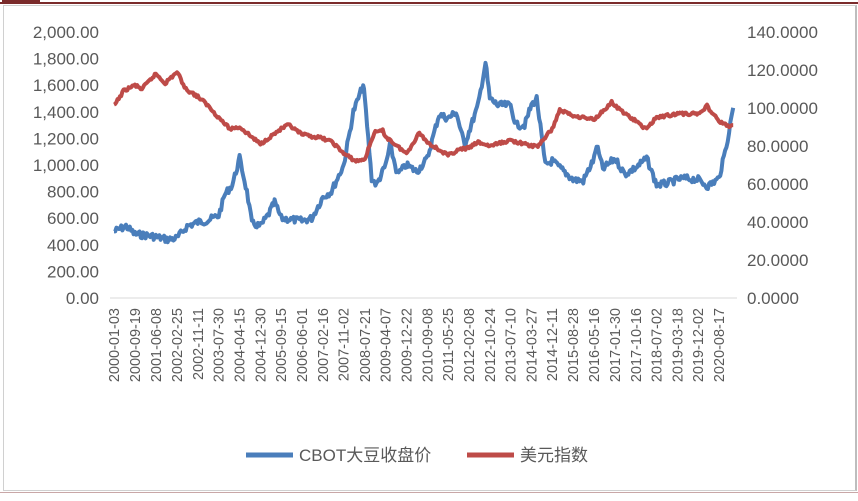  I want to click on y-right-tick-label: 120.0000, so click(782, 70).